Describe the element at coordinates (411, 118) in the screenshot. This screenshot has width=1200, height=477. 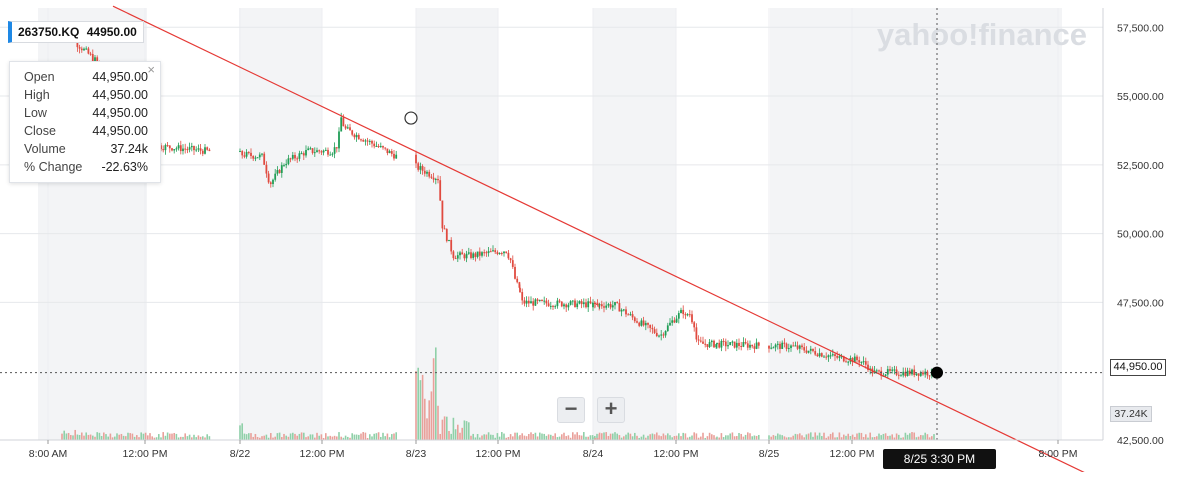
I see `trendline-anchor-handle` at that location.